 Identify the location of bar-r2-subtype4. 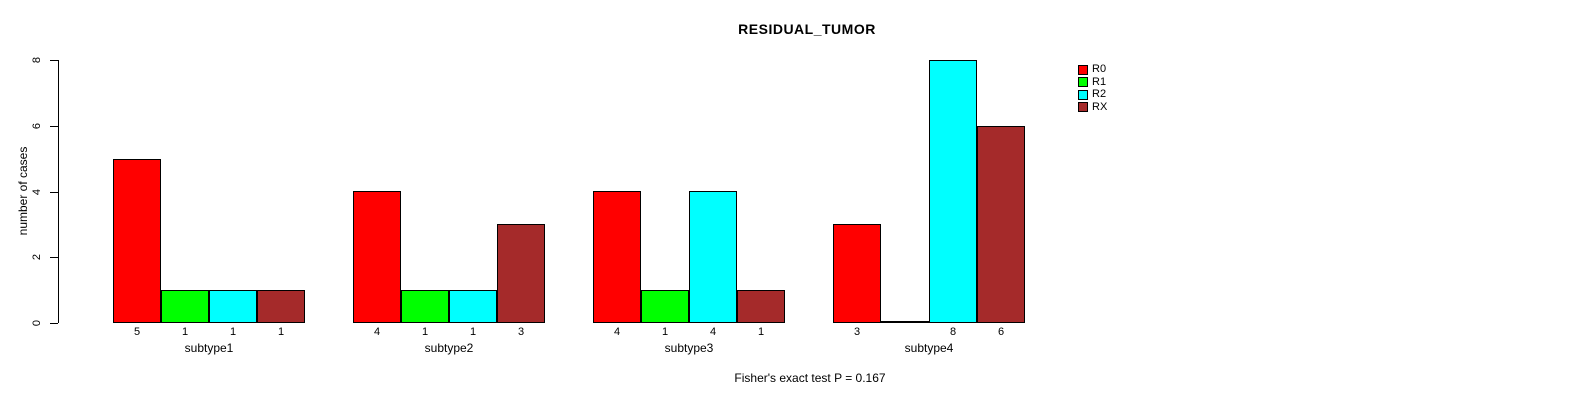
(953, 191).